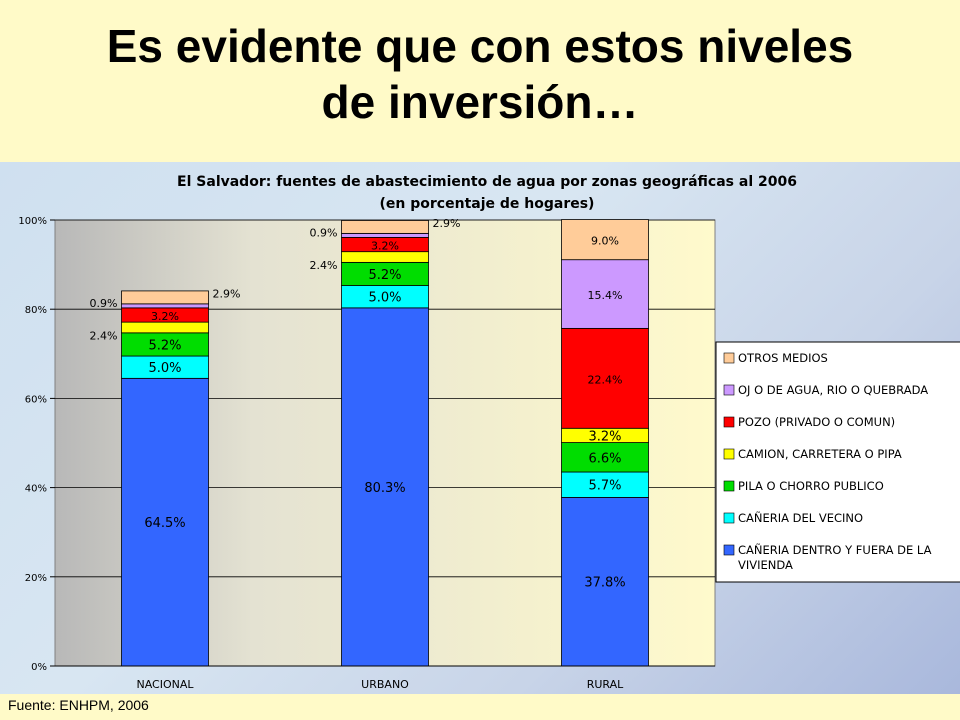 The image size is (960, 720). What do you see at coordinates (800, 517) in the screenshot?
I see `legend-label: CAÑERIA DEL VECINO` at bounding box center [800, 517].